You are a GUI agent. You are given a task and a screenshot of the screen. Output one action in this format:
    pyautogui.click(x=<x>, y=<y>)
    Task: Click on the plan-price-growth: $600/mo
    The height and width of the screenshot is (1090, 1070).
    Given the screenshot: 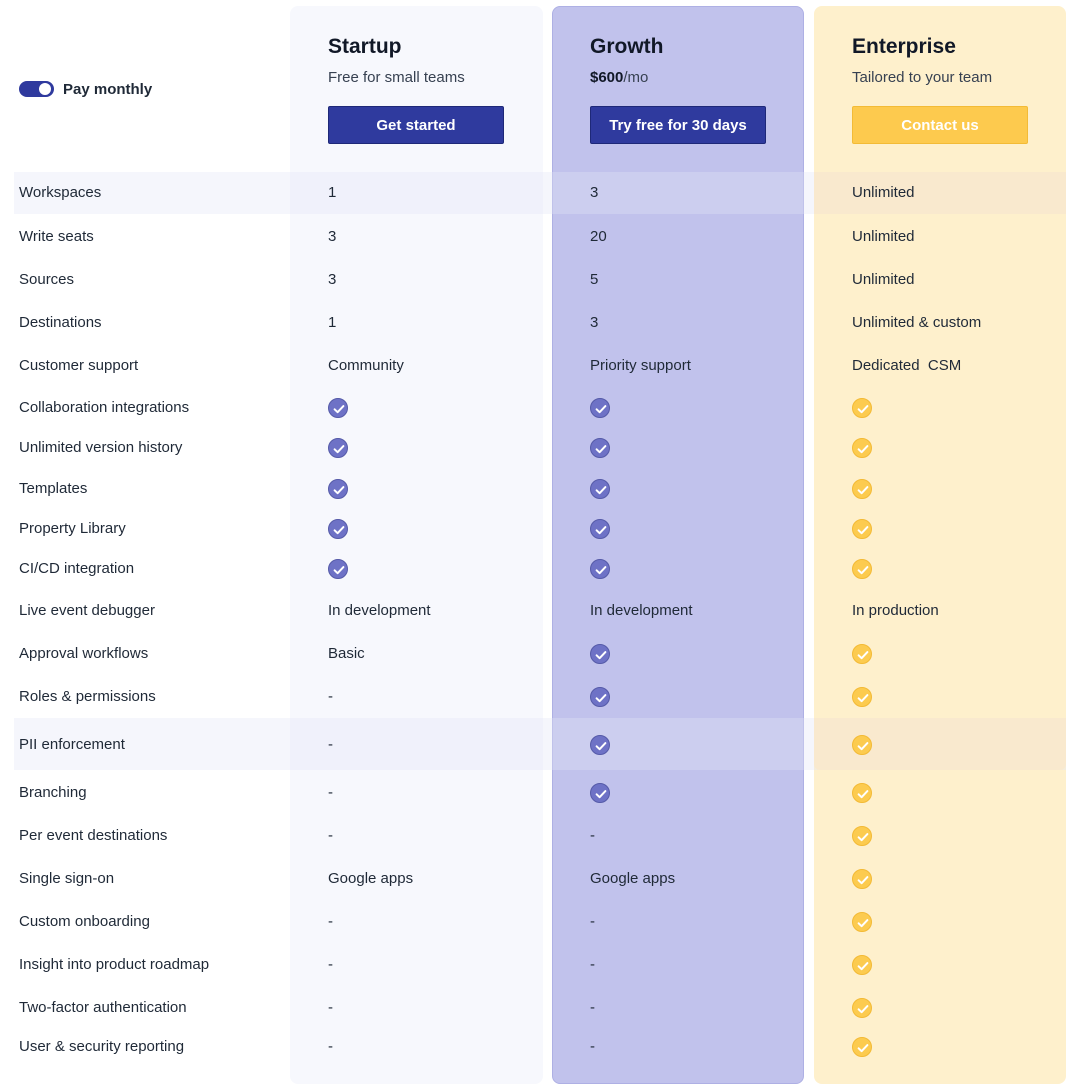 What is the action you would take?
    pyautogui.click(x=619, y=77)
    